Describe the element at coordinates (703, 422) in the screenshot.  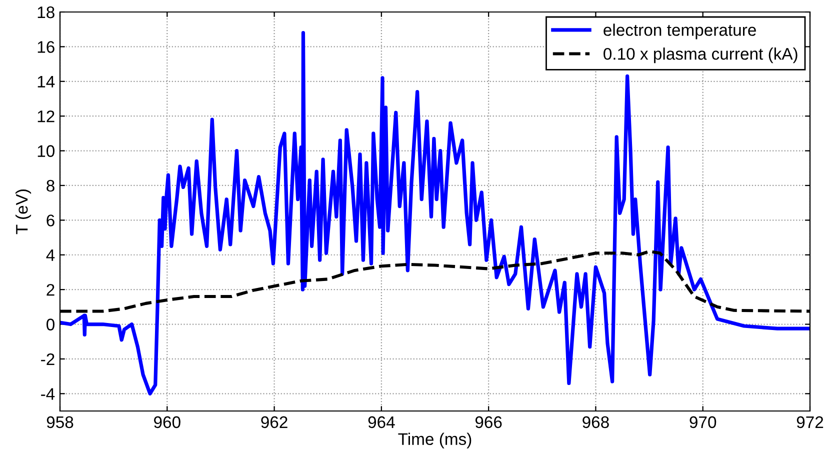
I see `x-tick-label: 970` at that location.